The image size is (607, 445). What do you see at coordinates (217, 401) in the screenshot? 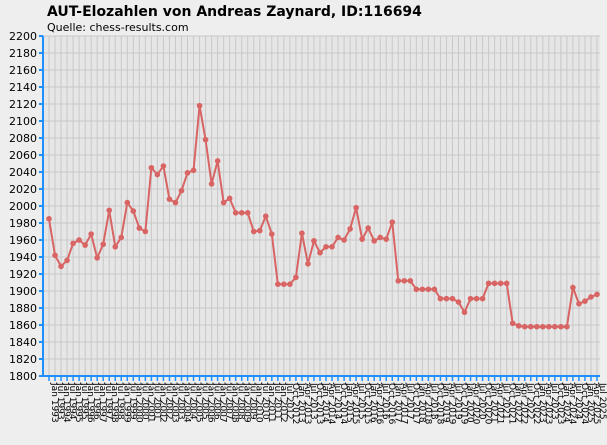
I see `x-tick-label: Jul 2006` at bounding box center [217, 401].